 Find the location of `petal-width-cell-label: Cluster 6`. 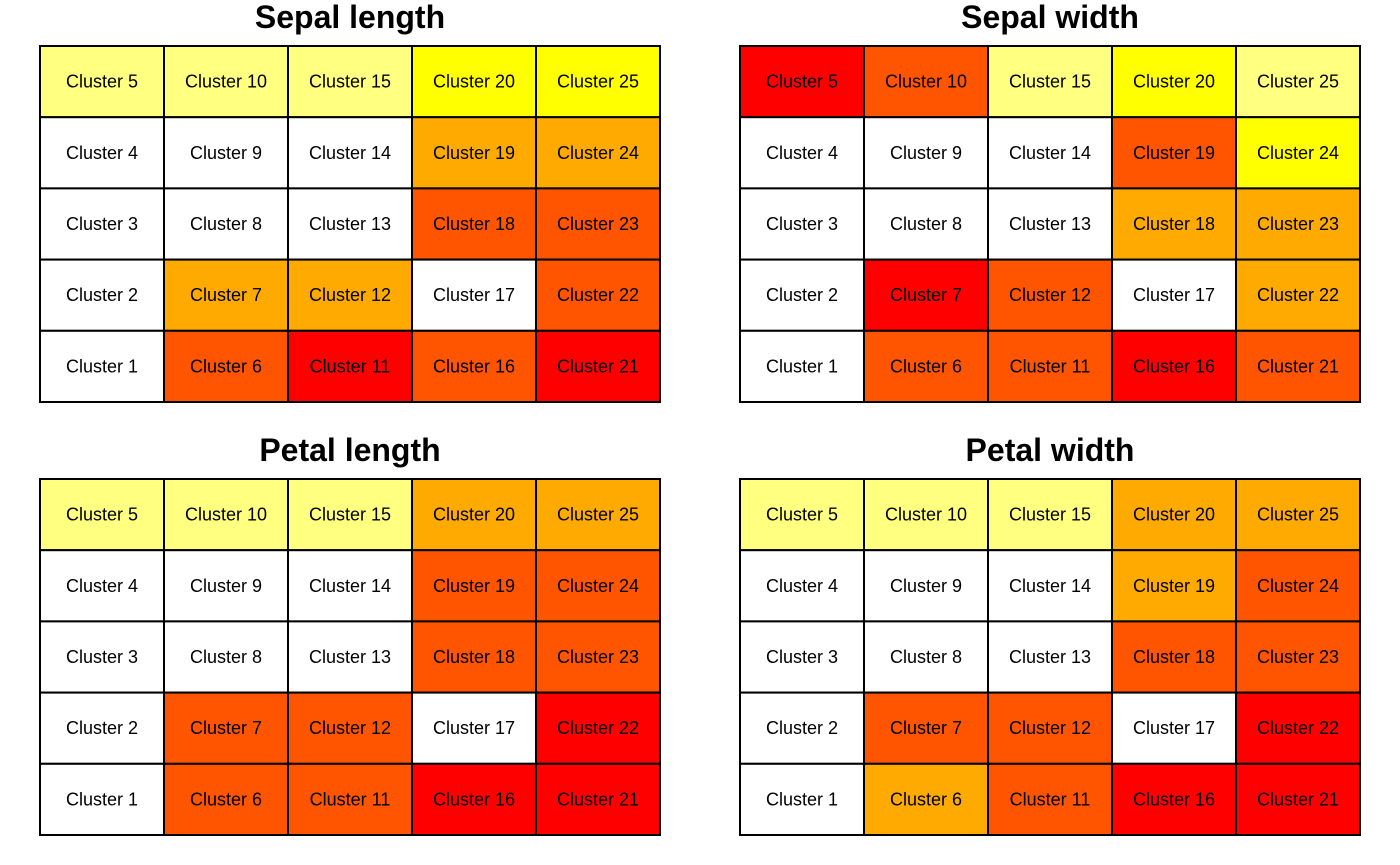

petal-width-cell-label: Cluster 6 is located at coordinates (926, 799).